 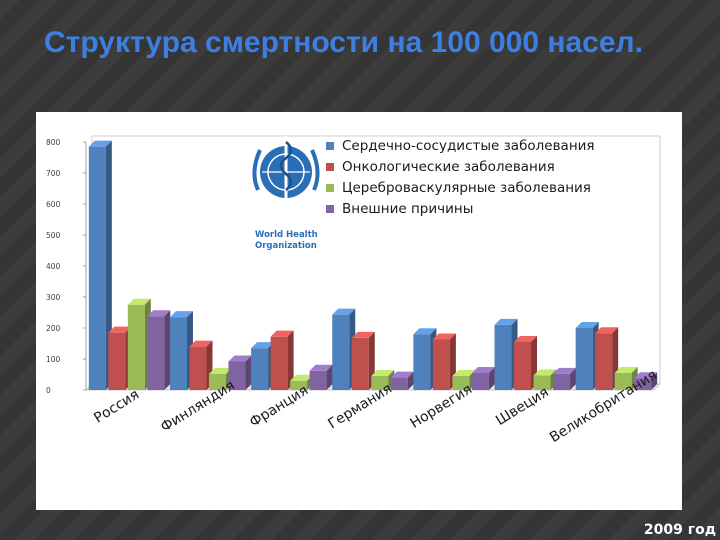 What do you see at coordinates (286, 193) in the screenshot?
I see `who-logo: World Health Organization` at bounding box center [286, 193].